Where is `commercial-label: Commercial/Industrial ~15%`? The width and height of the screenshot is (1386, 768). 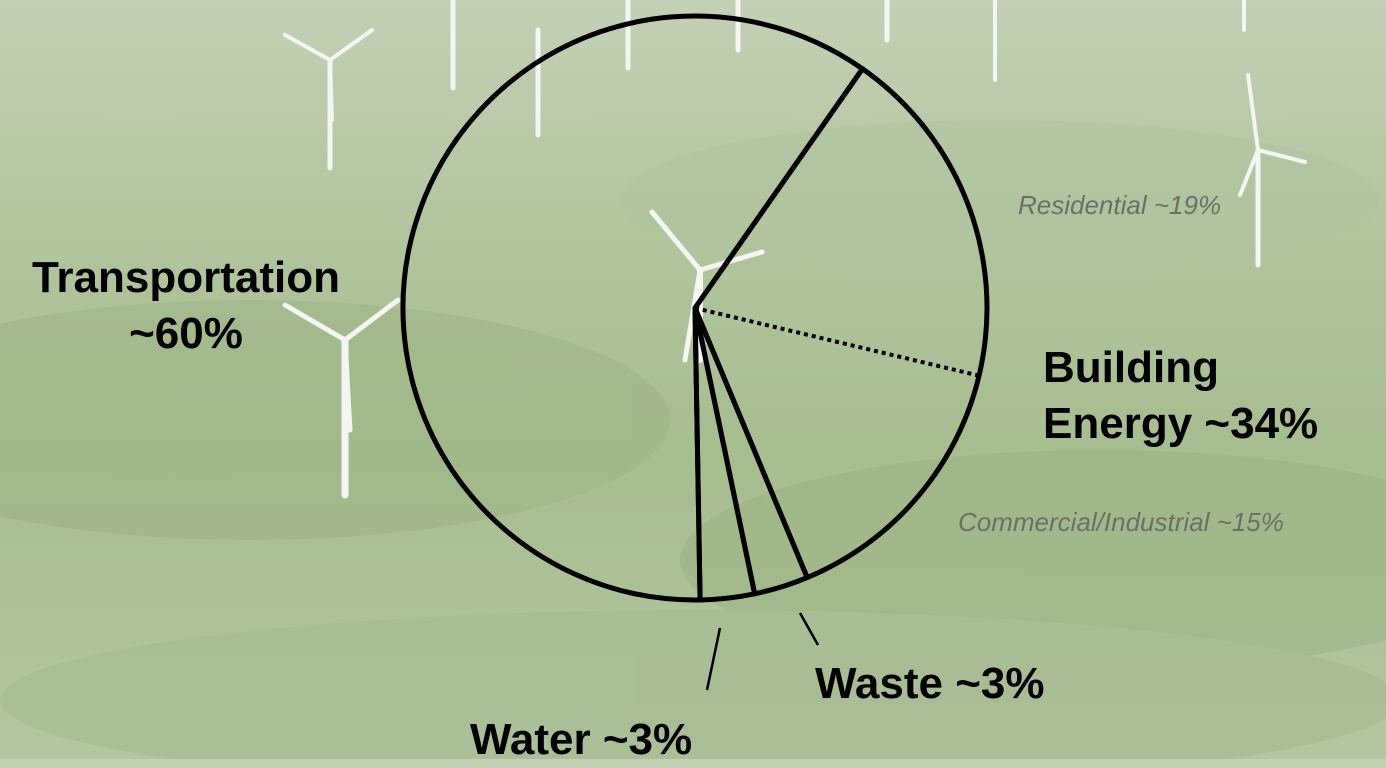
commercial-label: Commercial/Industrial ~15% is located at coordinates (1121, 522).